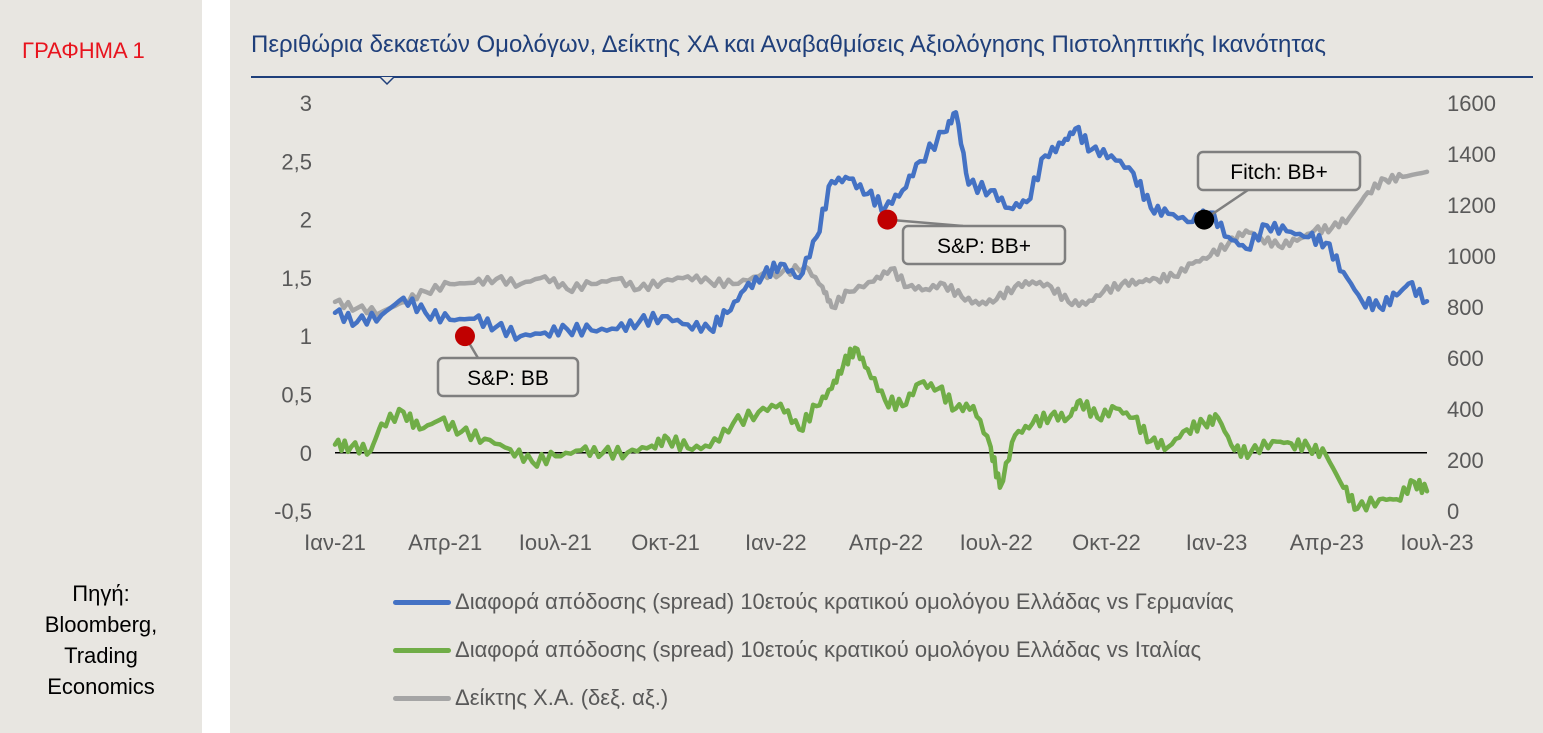 This screenshot has width=1543, height=733. I want to click on x-tick-label: Απρ-23, so click(1327, 542).